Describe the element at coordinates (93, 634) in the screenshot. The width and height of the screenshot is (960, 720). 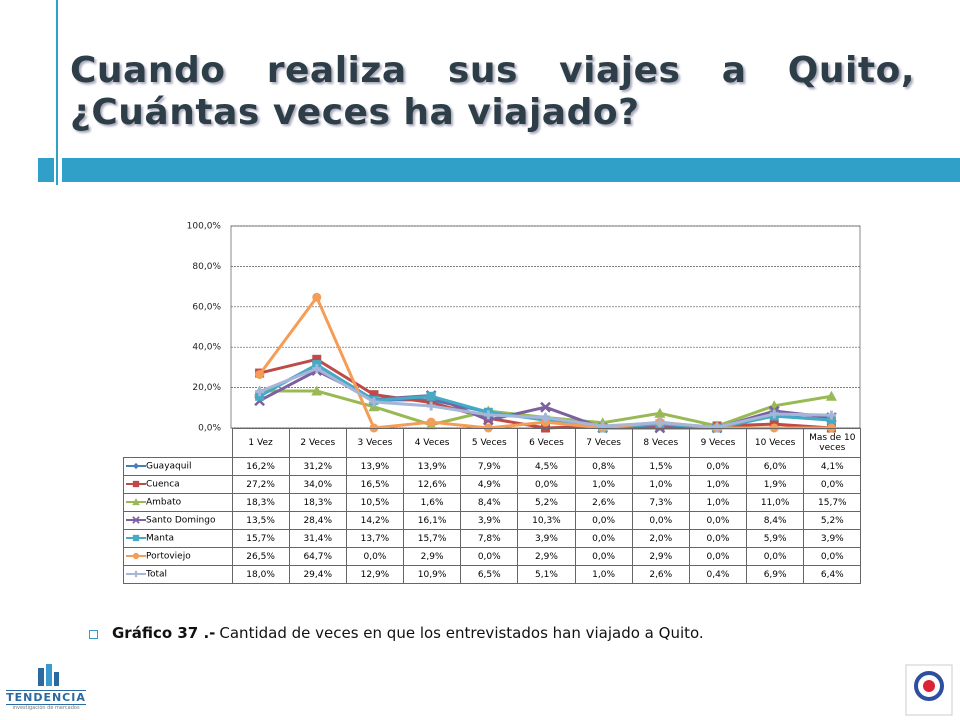
I see `bullet` at that location.